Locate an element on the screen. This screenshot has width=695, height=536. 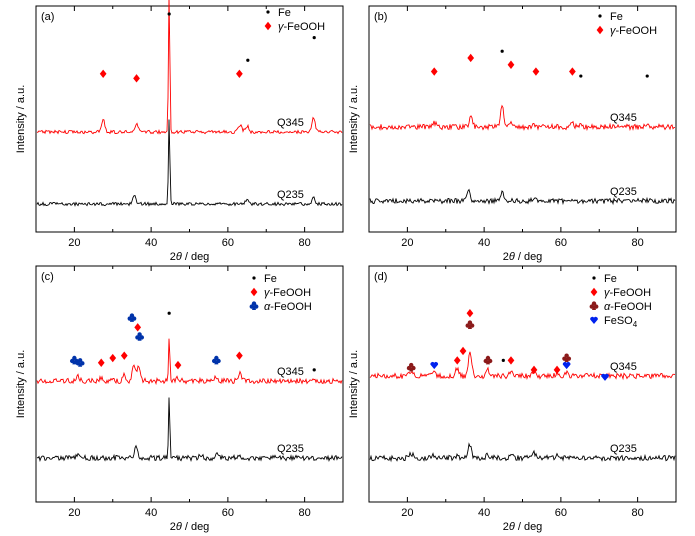
panel-label: (c) is located at coordinates (47, 277).